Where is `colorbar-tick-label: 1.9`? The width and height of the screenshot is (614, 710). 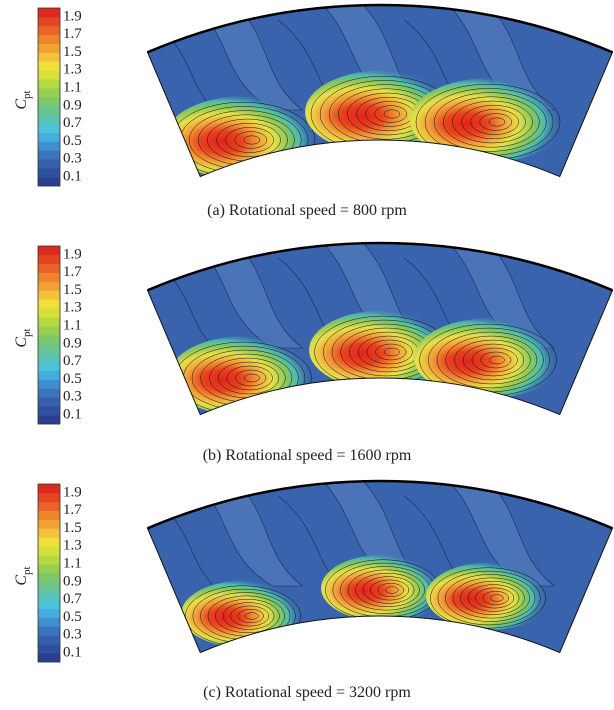 colorbar-tick-label: 1.9 is located at coordinates (72, 254).